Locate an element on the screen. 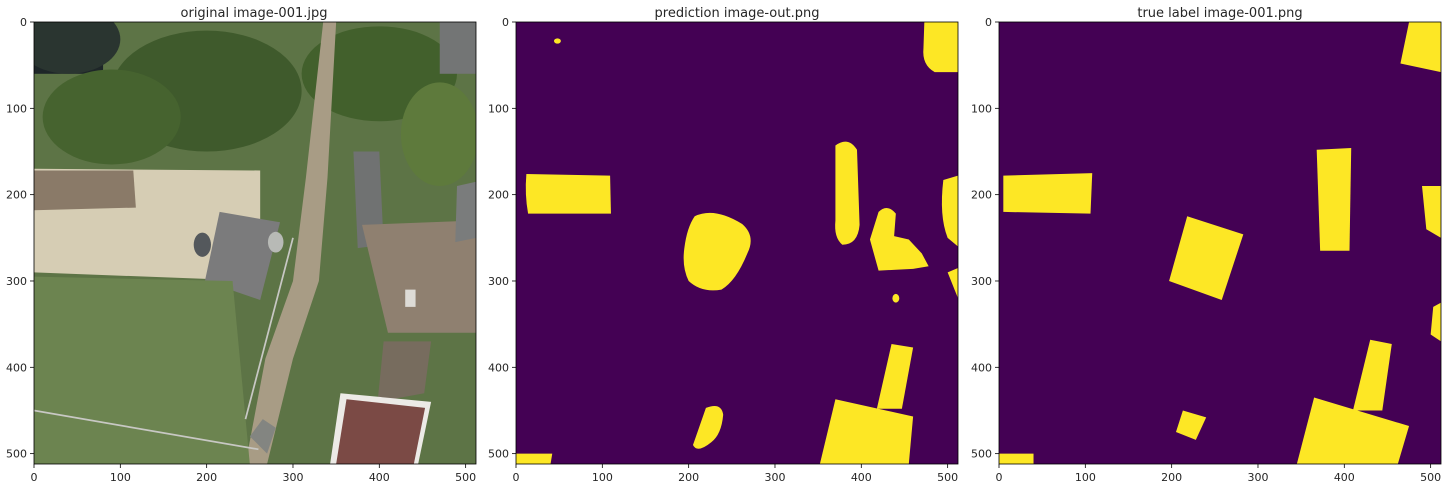 The height and width of the screenshot is (488, 1448). panel-original-title: original image-001.jpg is located at coordinates (254, 13).